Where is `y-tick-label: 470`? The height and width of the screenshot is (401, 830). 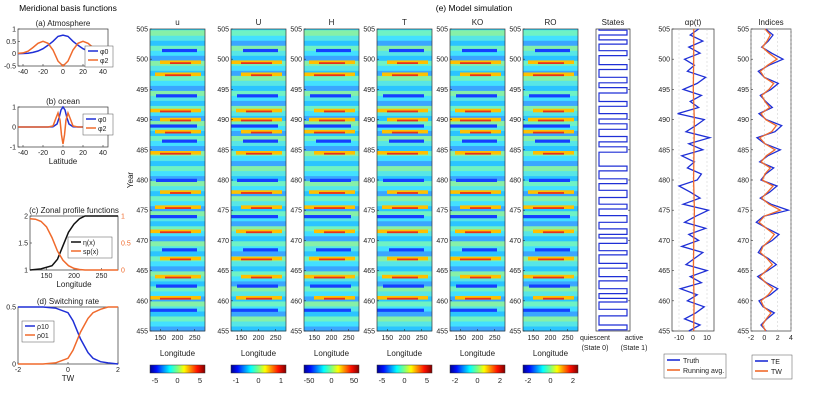
y-tick-label: 470 is located at coordinates (743, 241).